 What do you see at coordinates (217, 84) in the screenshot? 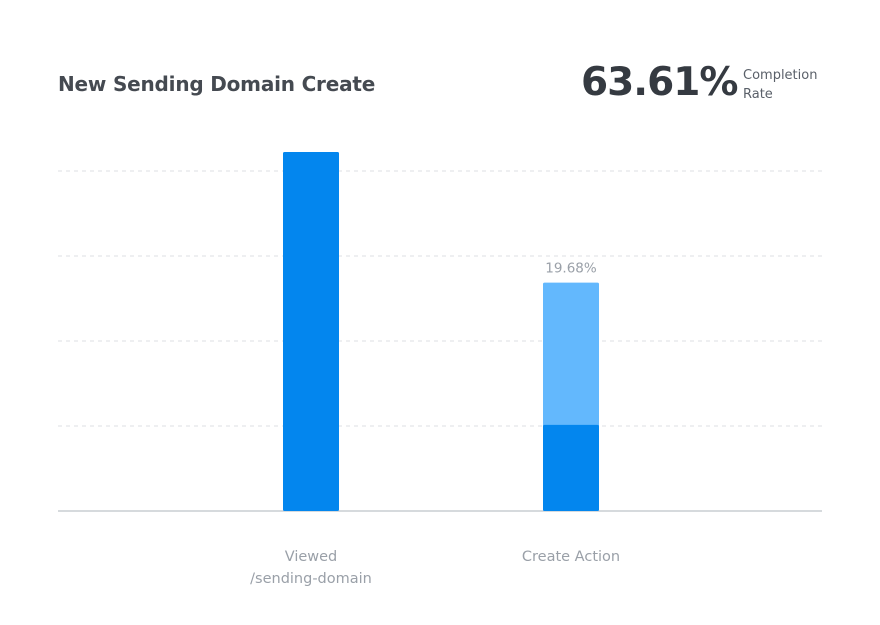
I see `chart-title: New Sending Domain Create` at bounding box center [217, 84].